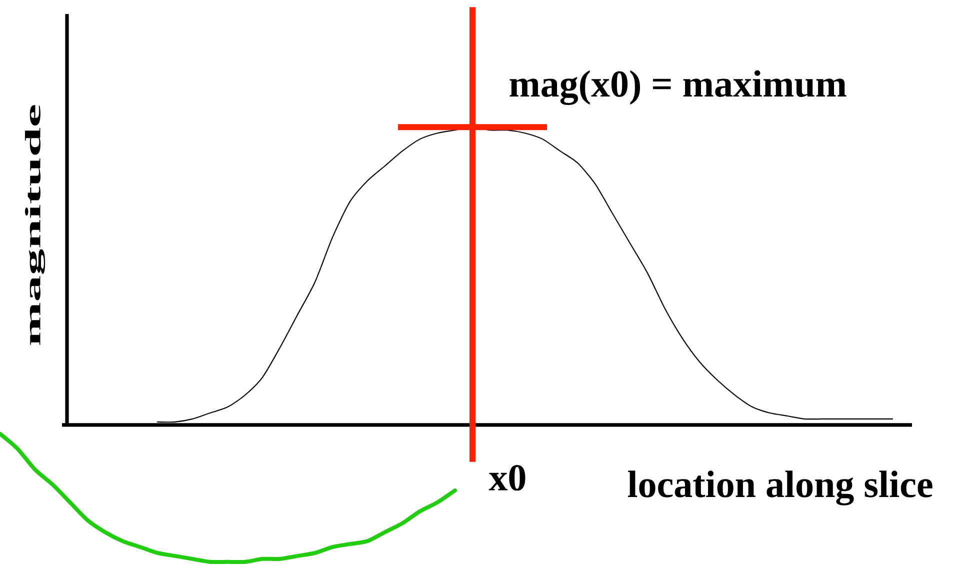  What do you see at coordinates (780, 488) in the screenshot?
I see `x-axis-title: location along slice` at bounding box center [780, 488].